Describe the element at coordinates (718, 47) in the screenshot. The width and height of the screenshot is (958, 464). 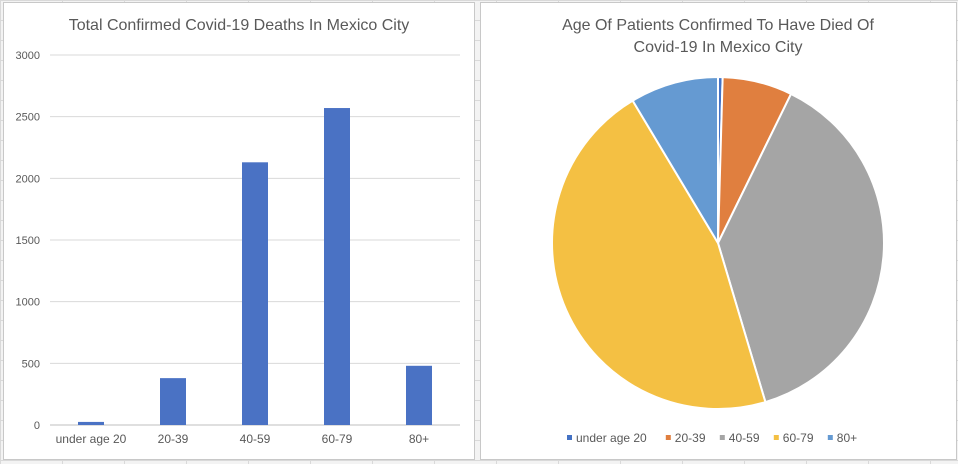
I see `pie-chart-title-line-2: Covid-19 In Mexico City` at that location.